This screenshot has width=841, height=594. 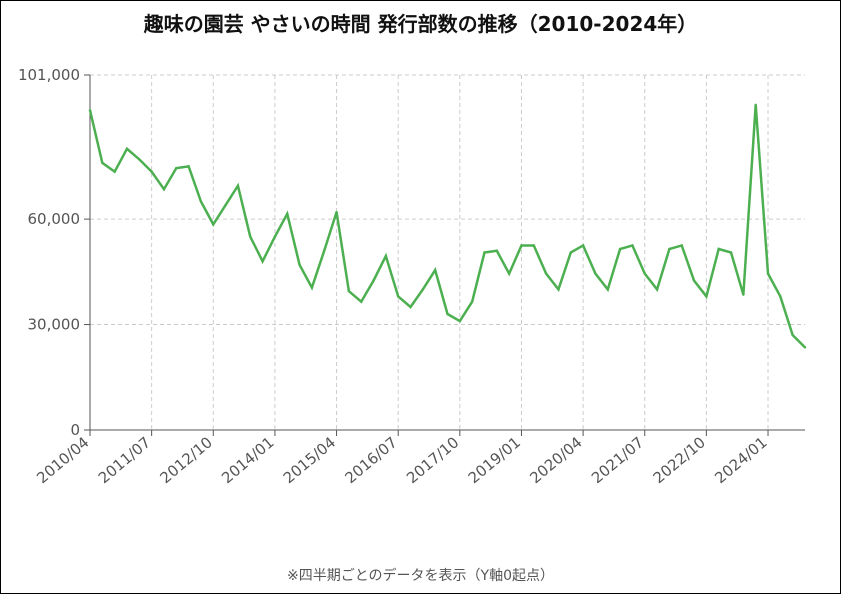 What do you see at coordinates (186, 460) in the screenshot?
I see `x-tick-label: 2012/10` at bounding box center [186, 460].